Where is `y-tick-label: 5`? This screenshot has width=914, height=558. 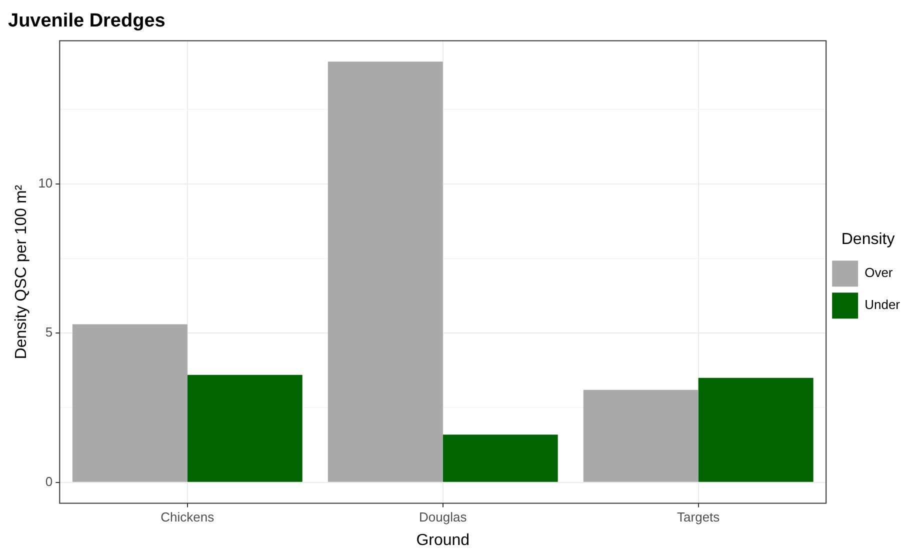
y-tick-label: 5 is located at coordinates (49, 332).